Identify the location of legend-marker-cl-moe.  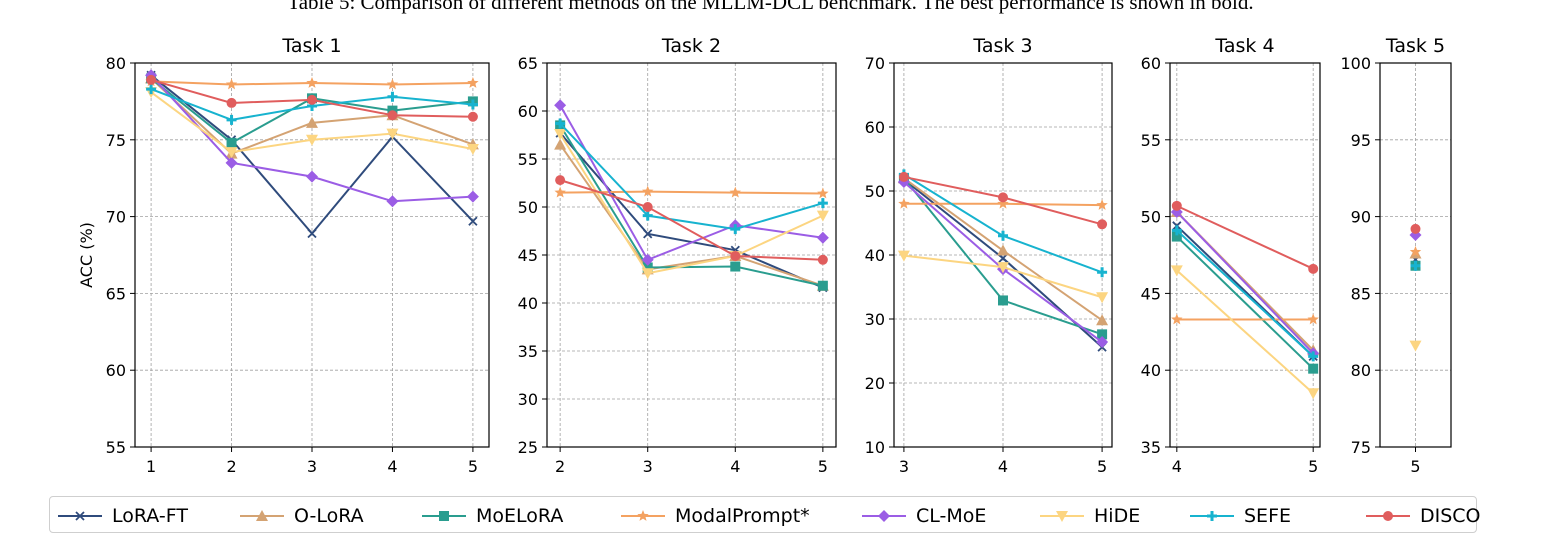
(884, 515).